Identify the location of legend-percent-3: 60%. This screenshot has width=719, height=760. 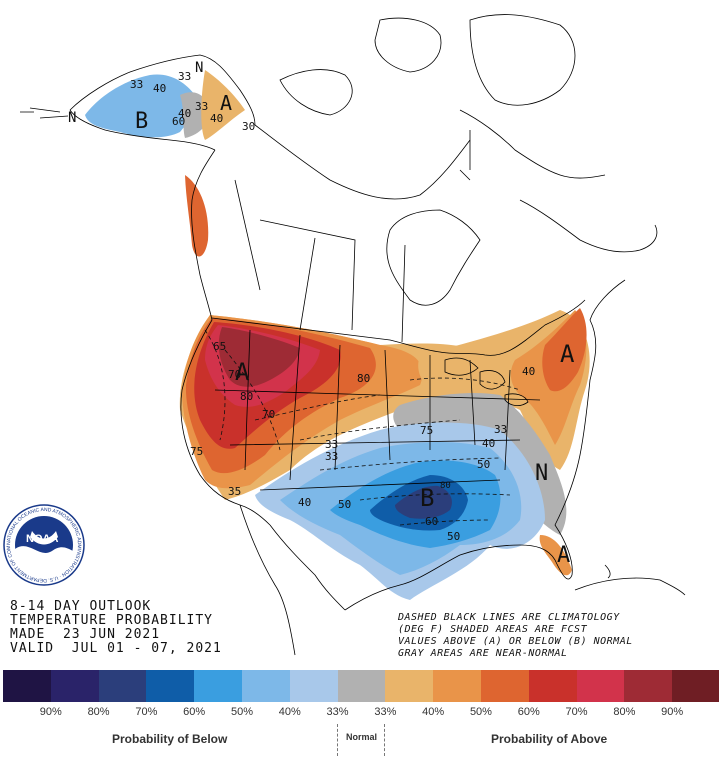
(194, 712).